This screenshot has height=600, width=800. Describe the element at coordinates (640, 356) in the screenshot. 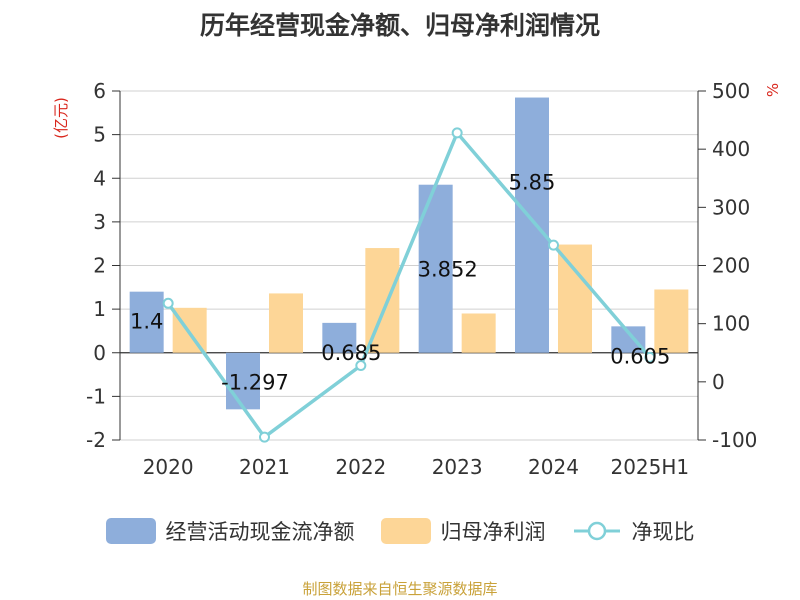

I see `data-label-cash-2025H1: 0.605` at that location.